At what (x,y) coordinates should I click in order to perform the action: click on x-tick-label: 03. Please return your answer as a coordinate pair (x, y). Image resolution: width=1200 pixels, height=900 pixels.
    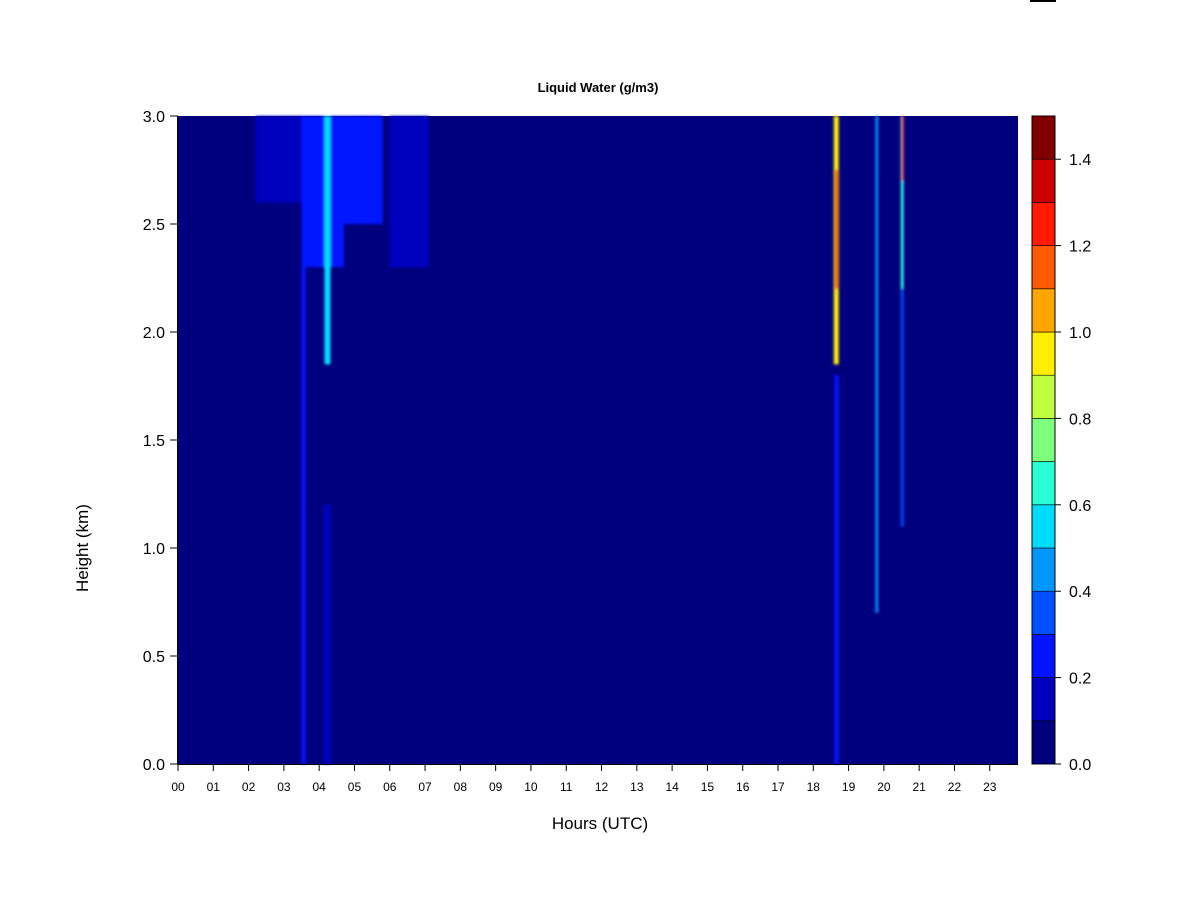
    Looking at the image, I should click on (284, 787).